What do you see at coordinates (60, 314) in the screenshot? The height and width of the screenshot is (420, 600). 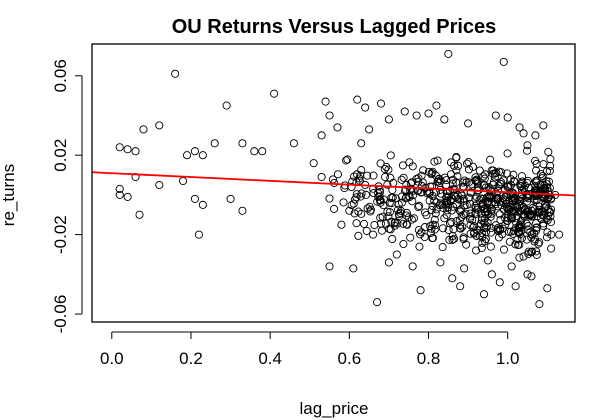 I see `y-tick-label: -0.06` at bounding box center [60, 314].